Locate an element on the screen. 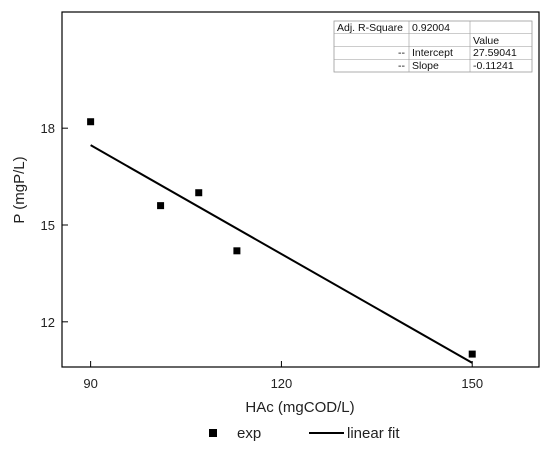 The width and height of the screenshot is (550, 449). y-tick-label: 12 is located at coordinates (48, 322).